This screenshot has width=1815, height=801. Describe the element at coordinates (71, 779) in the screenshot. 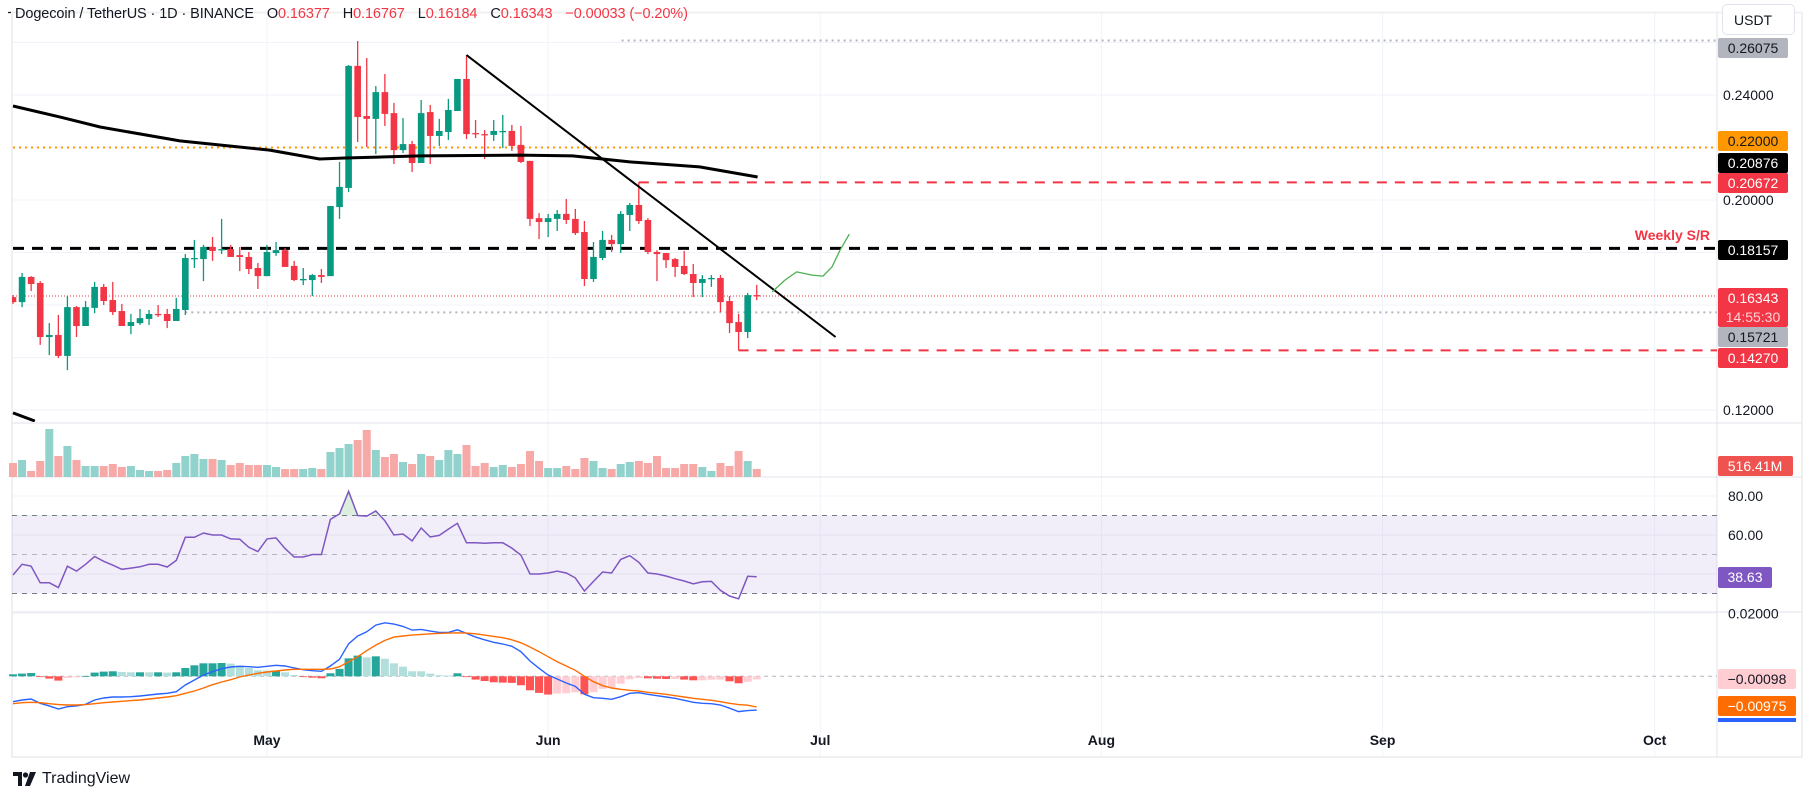

I see `tradingview-branding: TradingView` at that location.